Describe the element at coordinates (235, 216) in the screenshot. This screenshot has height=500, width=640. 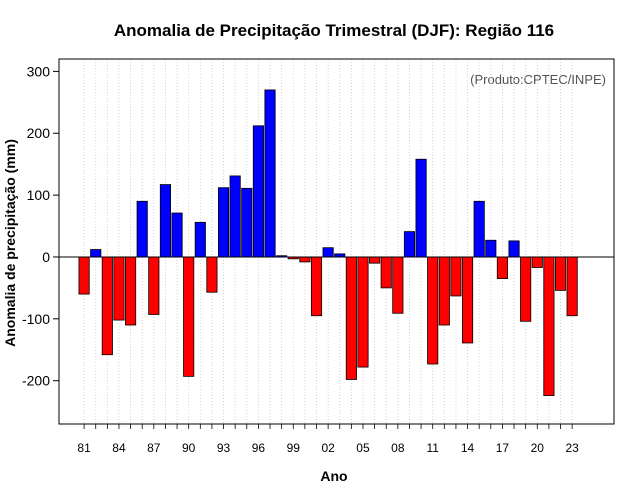
I see `bar-1994` at that location.